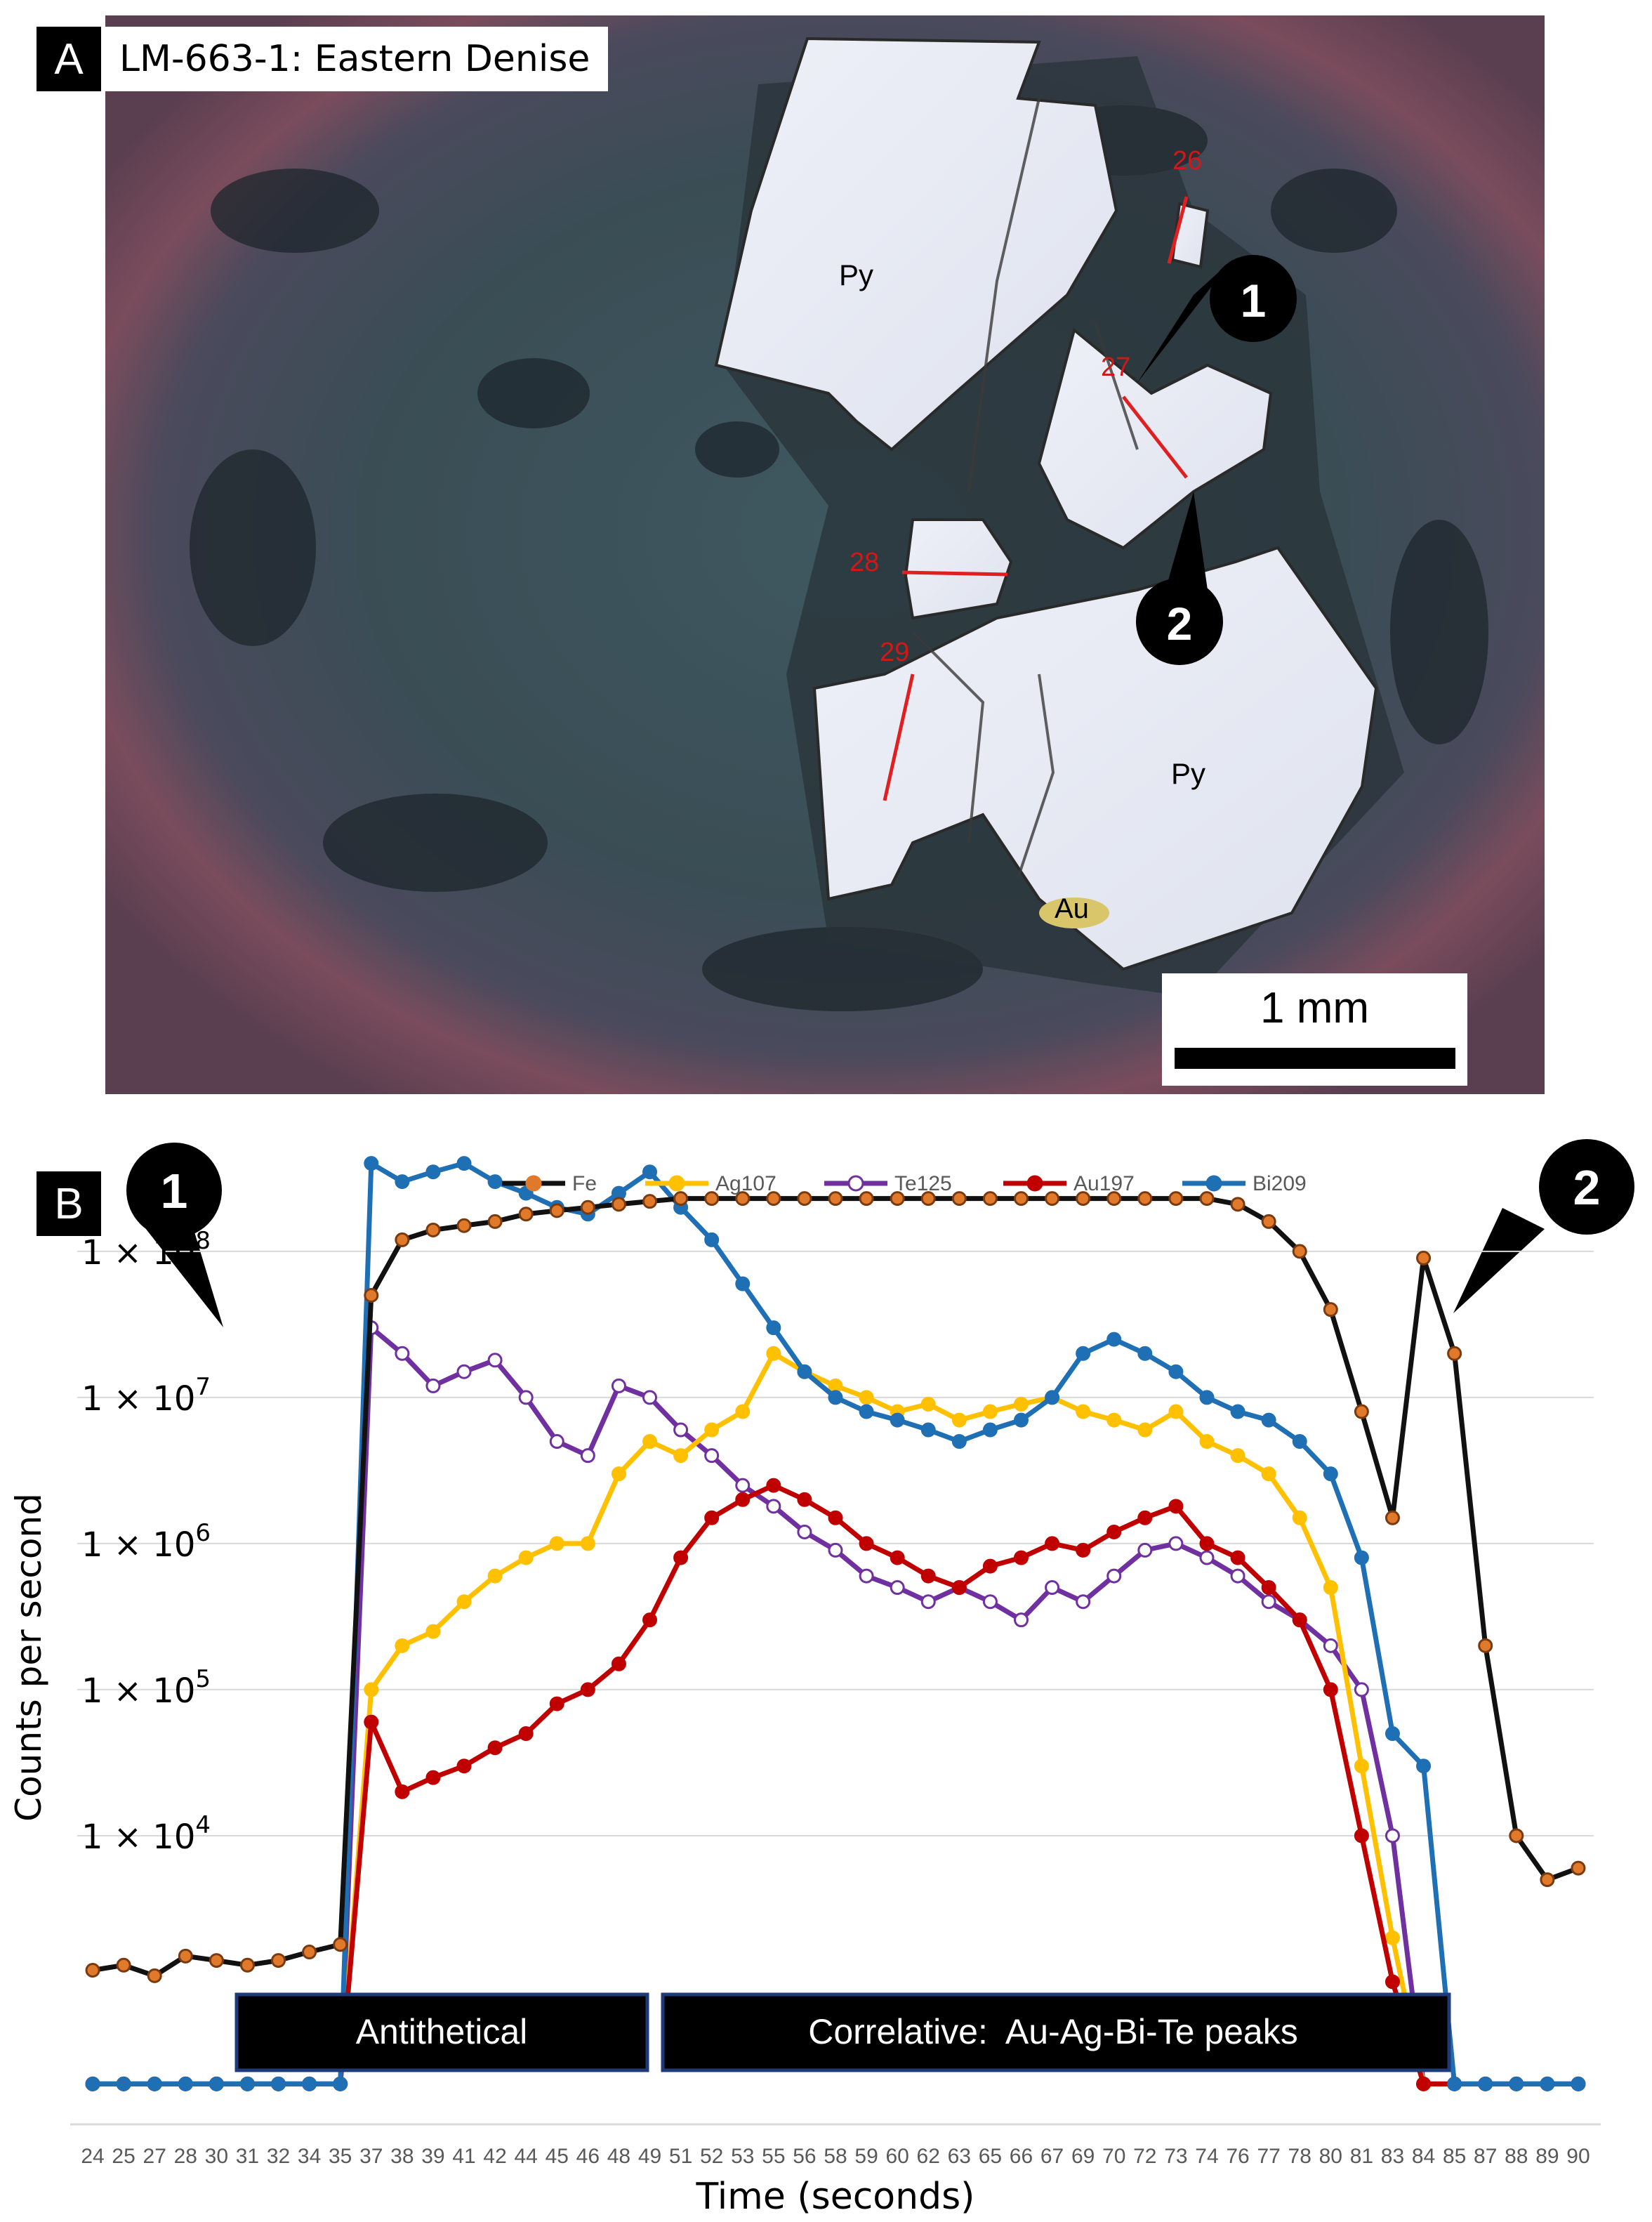 This screenshot has height=2222, width=1652. I want to click on x-tick-label: 53, so click(742, 2156).